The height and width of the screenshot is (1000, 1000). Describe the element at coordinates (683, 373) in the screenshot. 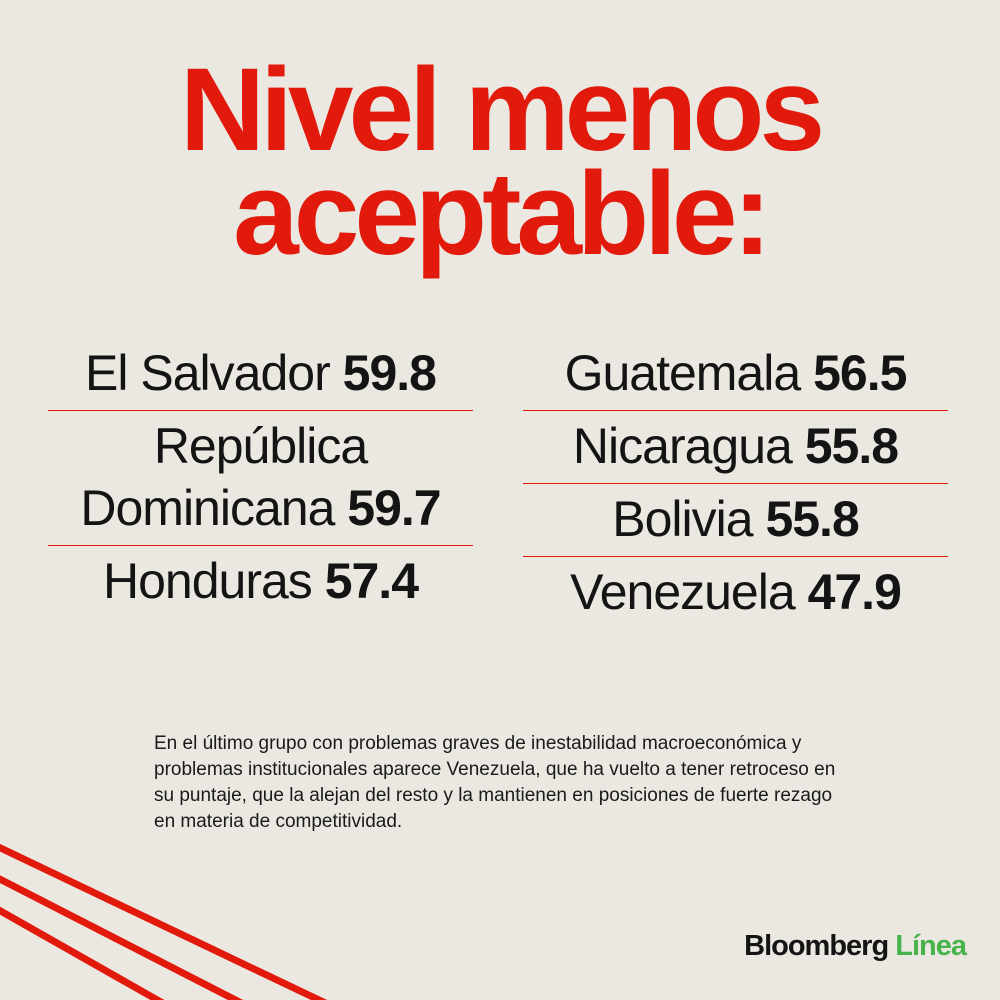

I see `country-name: Guatemala` at that location.